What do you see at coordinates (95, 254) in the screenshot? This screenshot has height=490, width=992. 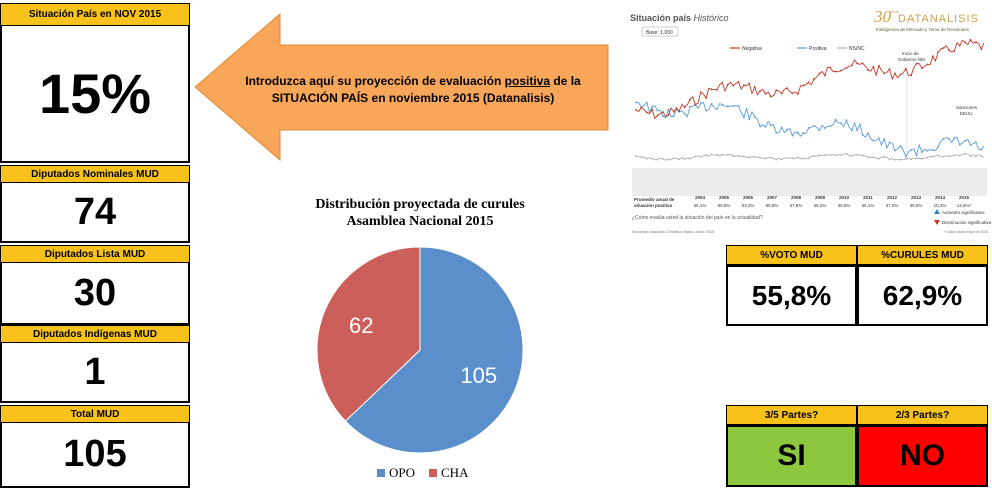 I see `lista-header: Diputados Lista MUD` at bounding box center [95, 254].